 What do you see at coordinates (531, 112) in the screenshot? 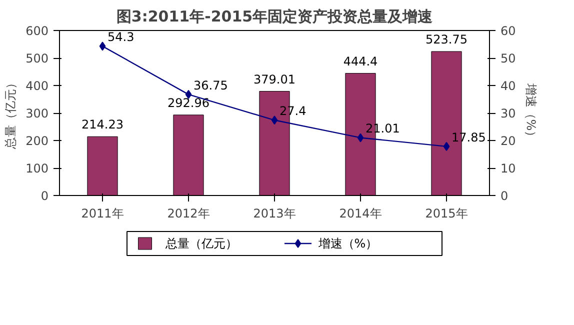
I see `y2-axis-title: 增速（%）` at bounding box center [531, 112].